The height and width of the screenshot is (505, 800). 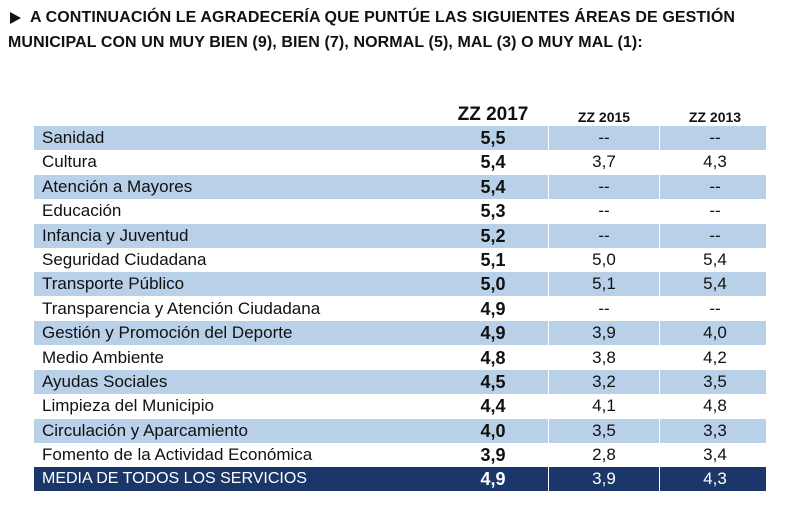 I want to click on value-2017: 5,5, so click(x=493, y=138).